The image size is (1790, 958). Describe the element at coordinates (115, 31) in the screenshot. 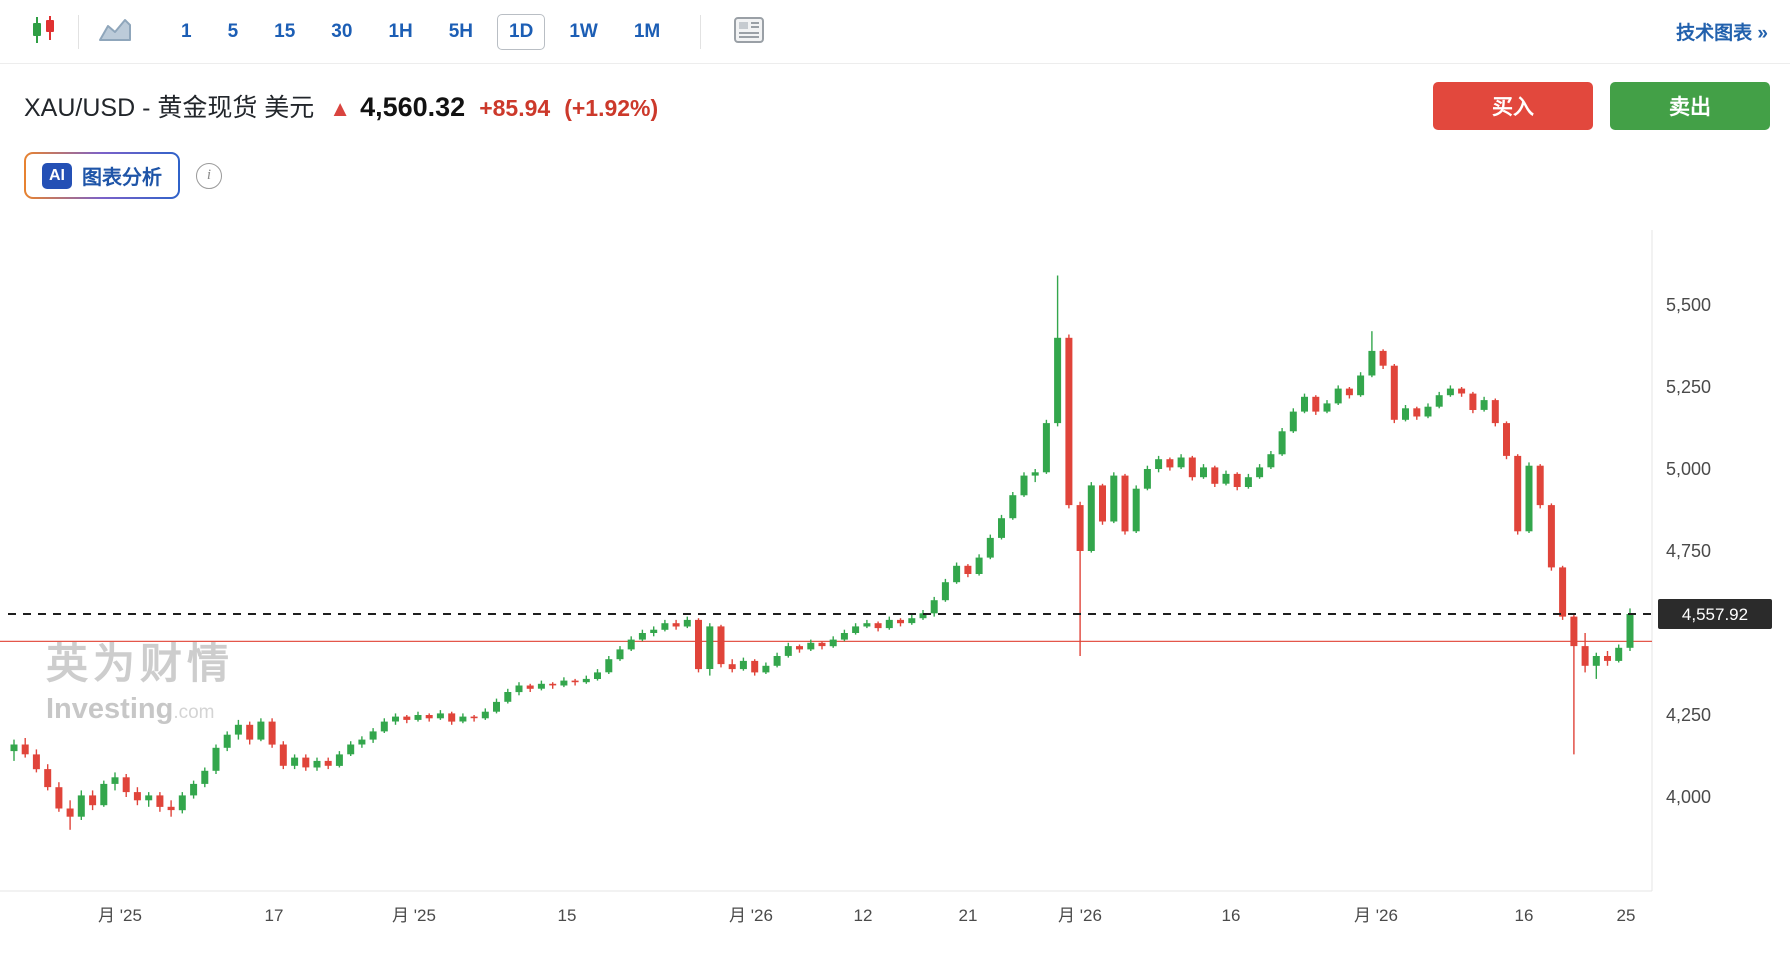

I see `area-chart-type-button` at that location.